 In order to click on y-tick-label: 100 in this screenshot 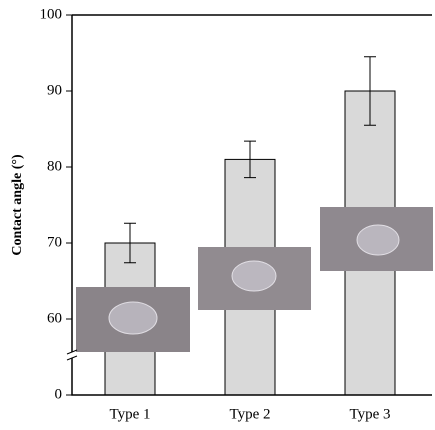, I will do `click(51, 14)`.